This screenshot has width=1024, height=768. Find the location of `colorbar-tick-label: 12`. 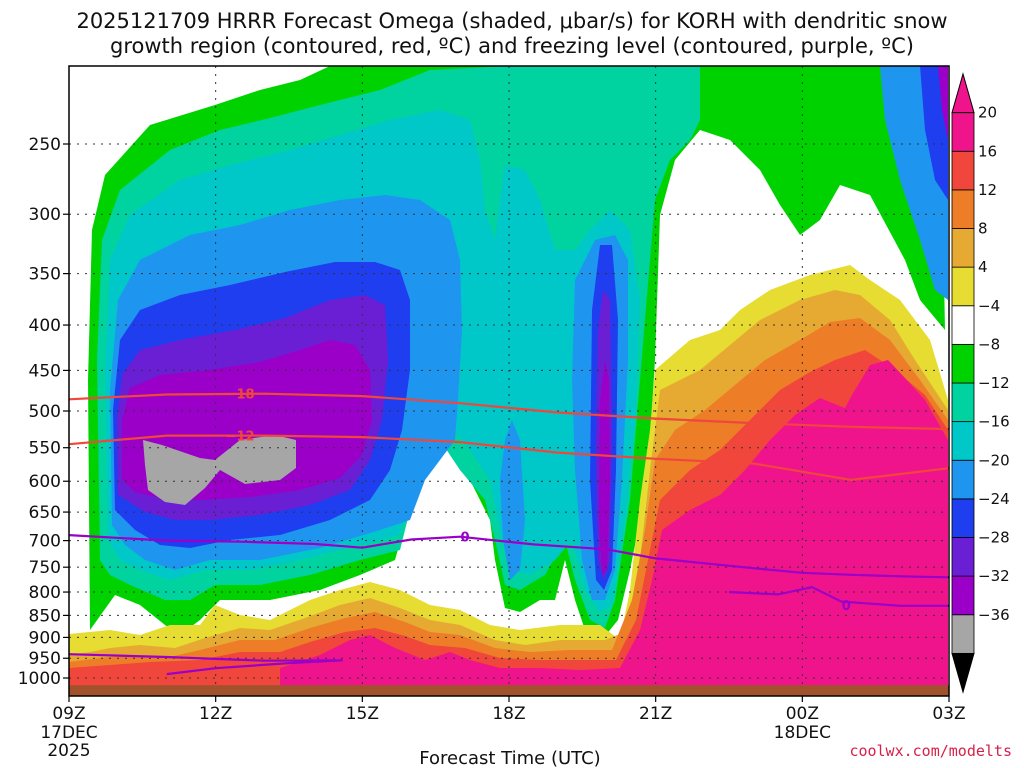

colorbar-tick-label: 12 is located at coordinates (987, 190).